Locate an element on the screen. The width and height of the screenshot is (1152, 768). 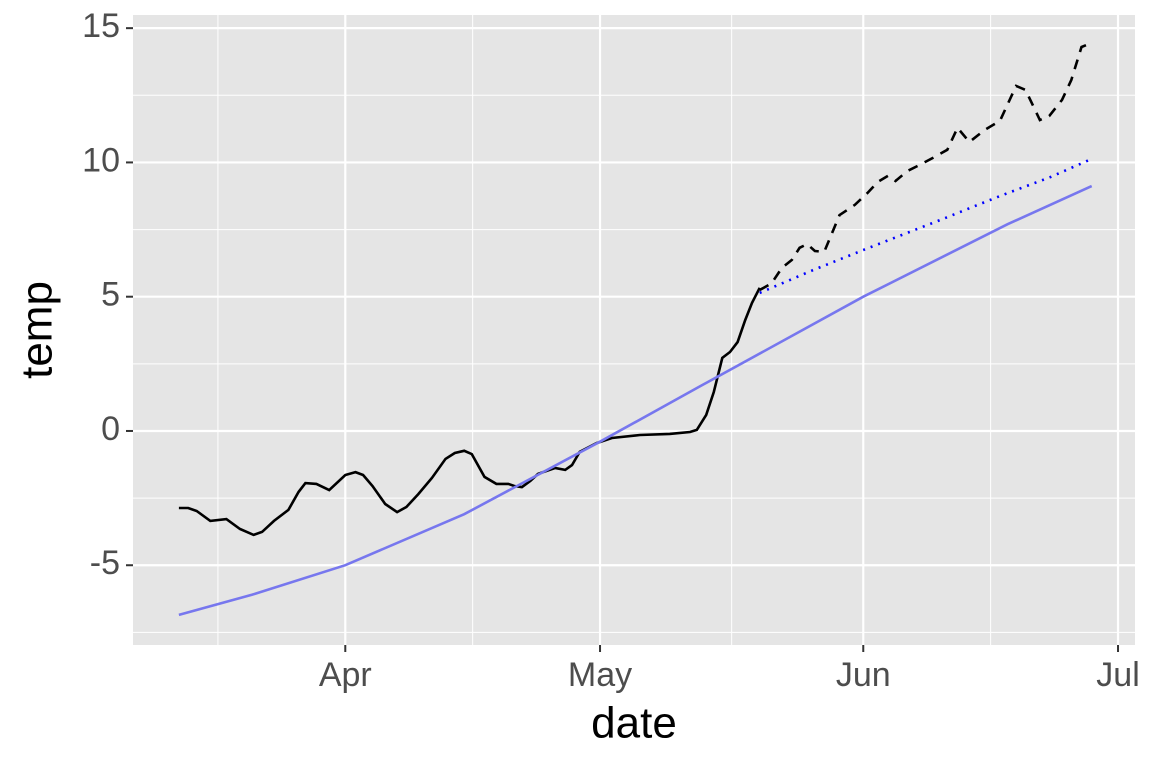
x-tick-label: May is located at coordinates (600, 675).